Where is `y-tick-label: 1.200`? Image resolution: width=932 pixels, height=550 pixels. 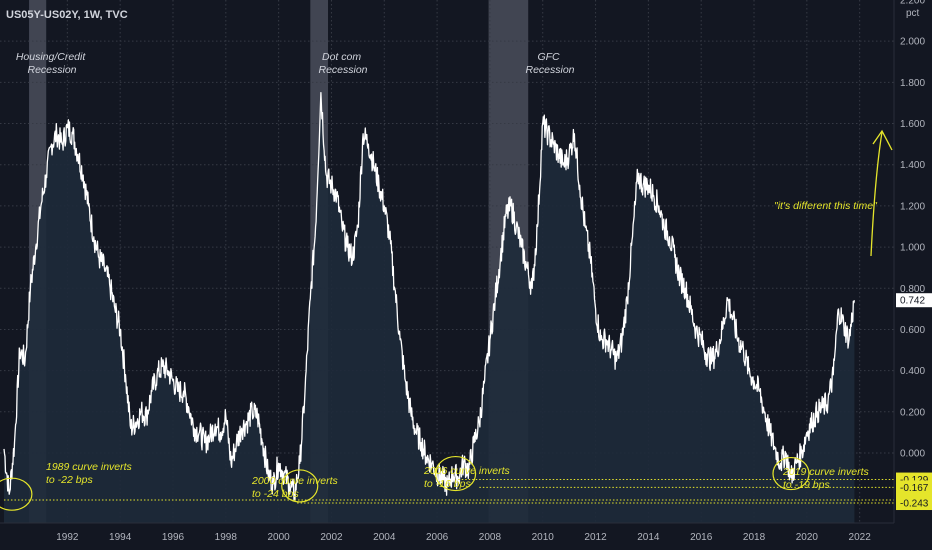
y-tick-label: 1.200 is located at coordinates (912, 206).